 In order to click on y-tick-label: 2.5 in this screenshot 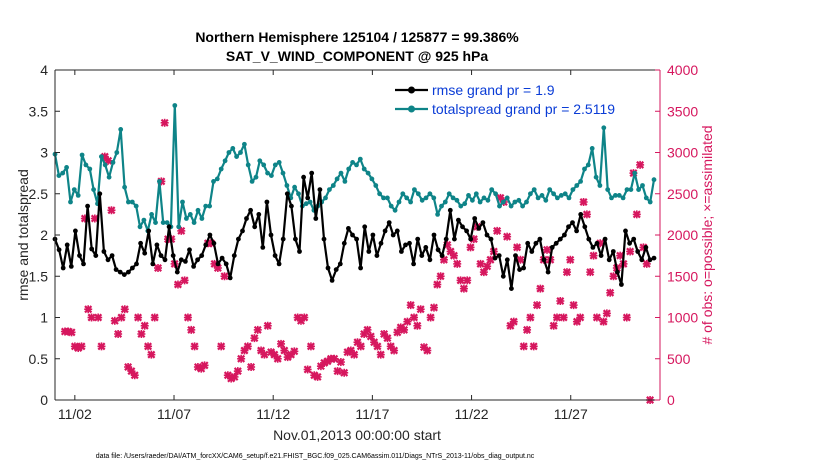, I will do `click(39, 194)`.